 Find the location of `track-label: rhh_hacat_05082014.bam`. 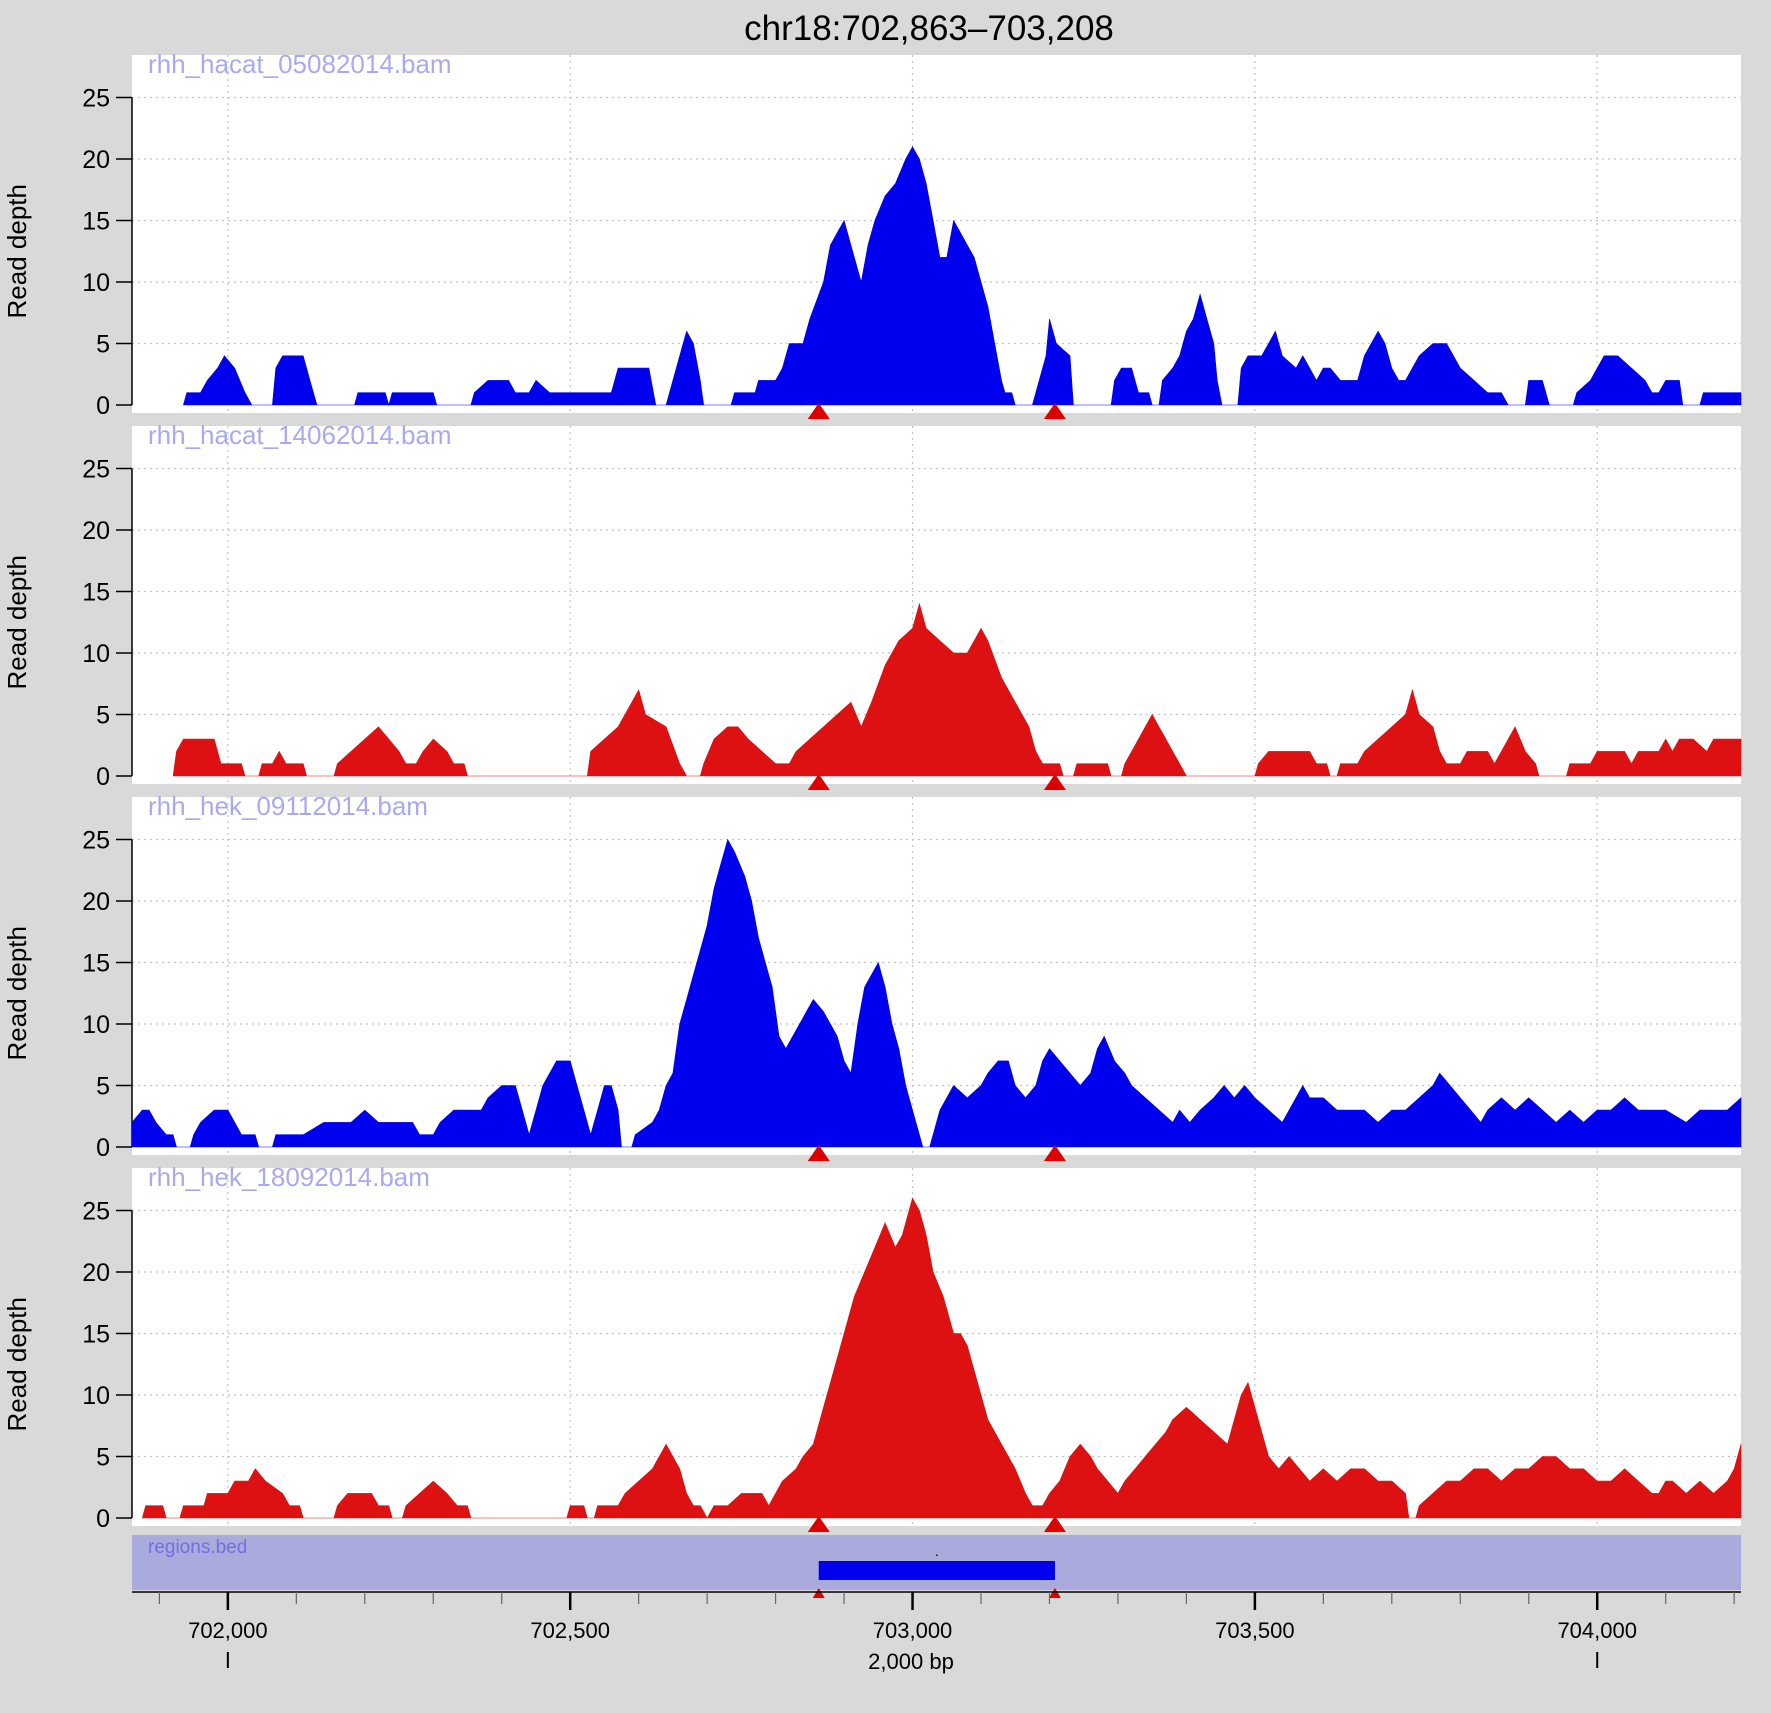

track-label: rhh_hacat_05082014.bam is located at coordinates (300, 64).